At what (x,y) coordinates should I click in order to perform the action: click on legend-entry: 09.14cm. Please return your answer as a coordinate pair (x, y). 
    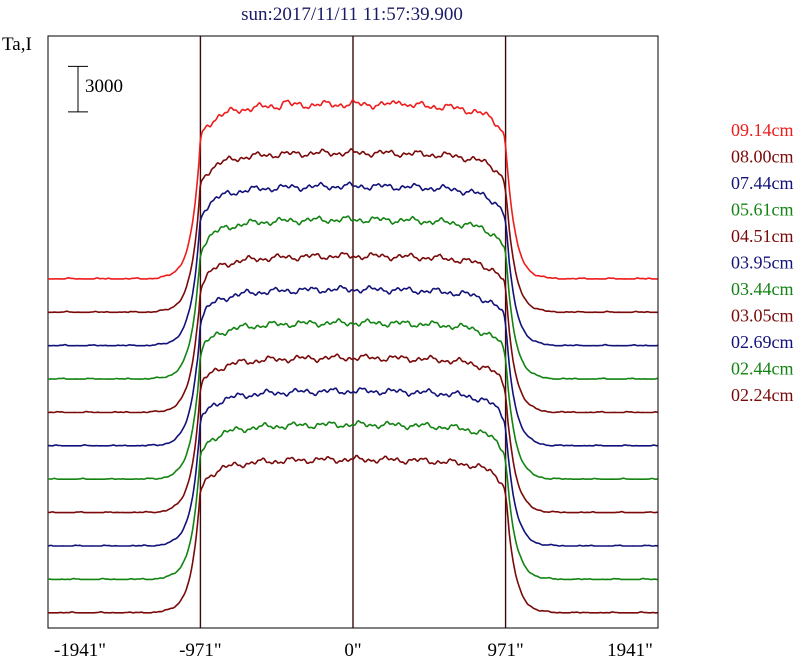
    Looking at the image, I should click on (762, 130).